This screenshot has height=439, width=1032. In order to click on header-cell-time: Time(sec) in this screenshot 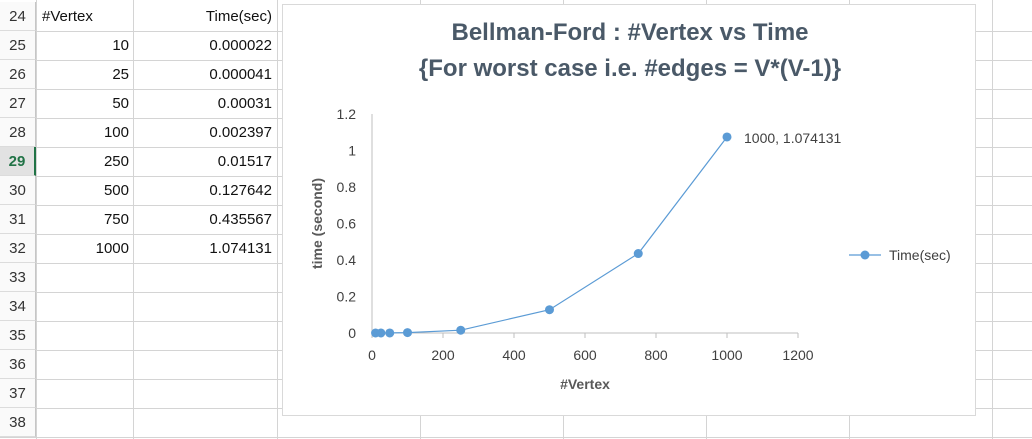, I will do `click(238, 16)`.